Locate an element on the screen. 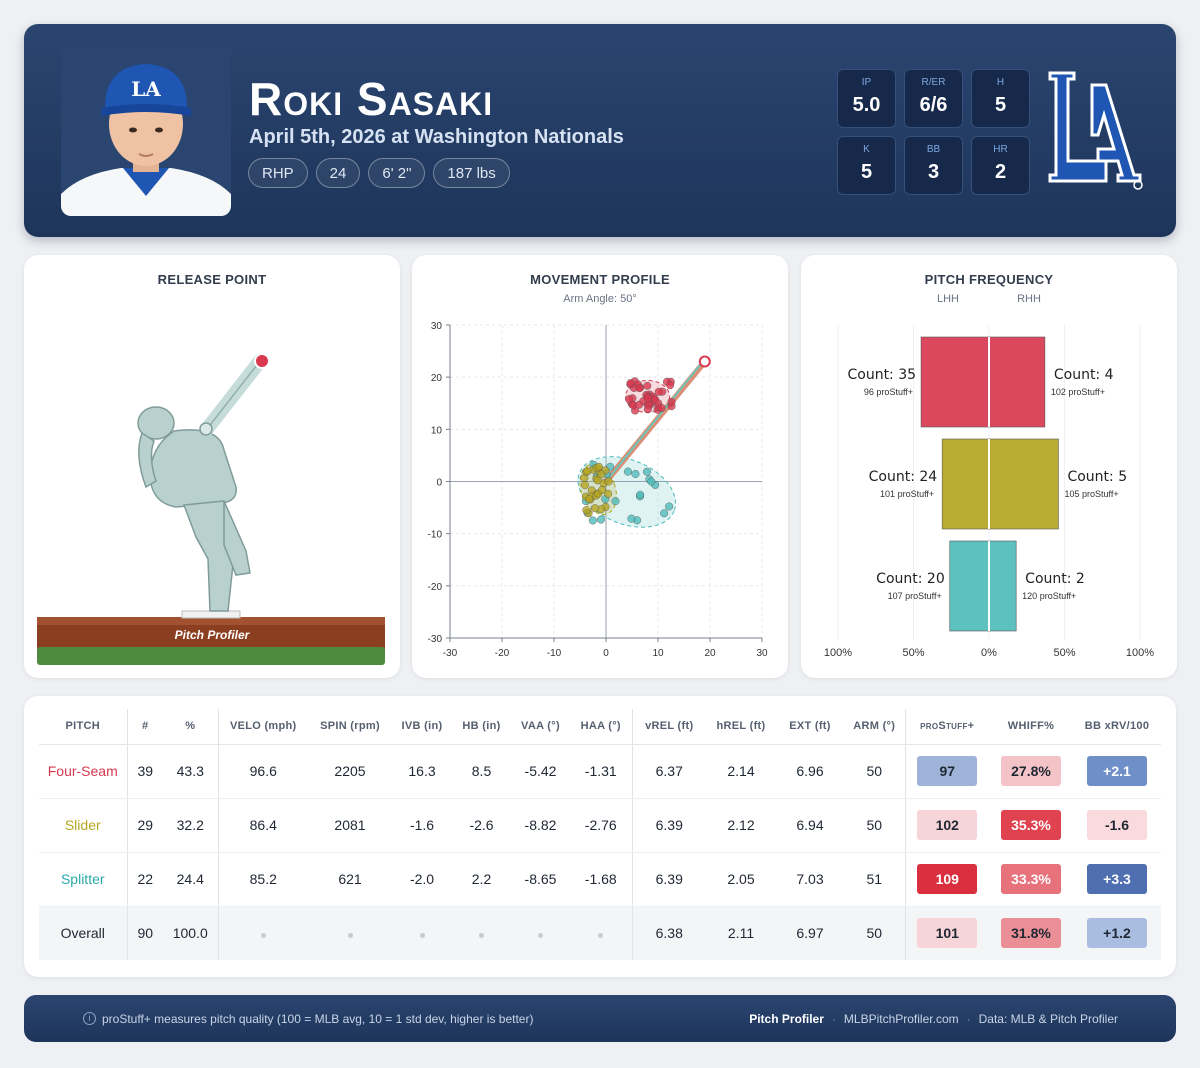 This screenshot has height=1068, width=1200. rhh-bar is located at coordinates (1023, 484).